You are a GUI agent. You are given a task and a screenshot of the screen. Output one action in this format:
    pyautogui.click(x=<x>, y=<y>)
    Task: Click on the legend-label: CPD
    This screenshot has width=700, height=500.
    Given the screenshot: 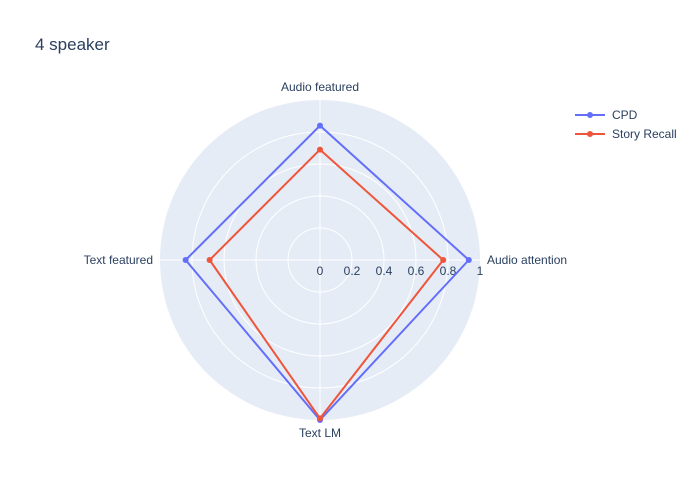 What is the action you would take?
    pyautogui.click(x=625, y=115)
    